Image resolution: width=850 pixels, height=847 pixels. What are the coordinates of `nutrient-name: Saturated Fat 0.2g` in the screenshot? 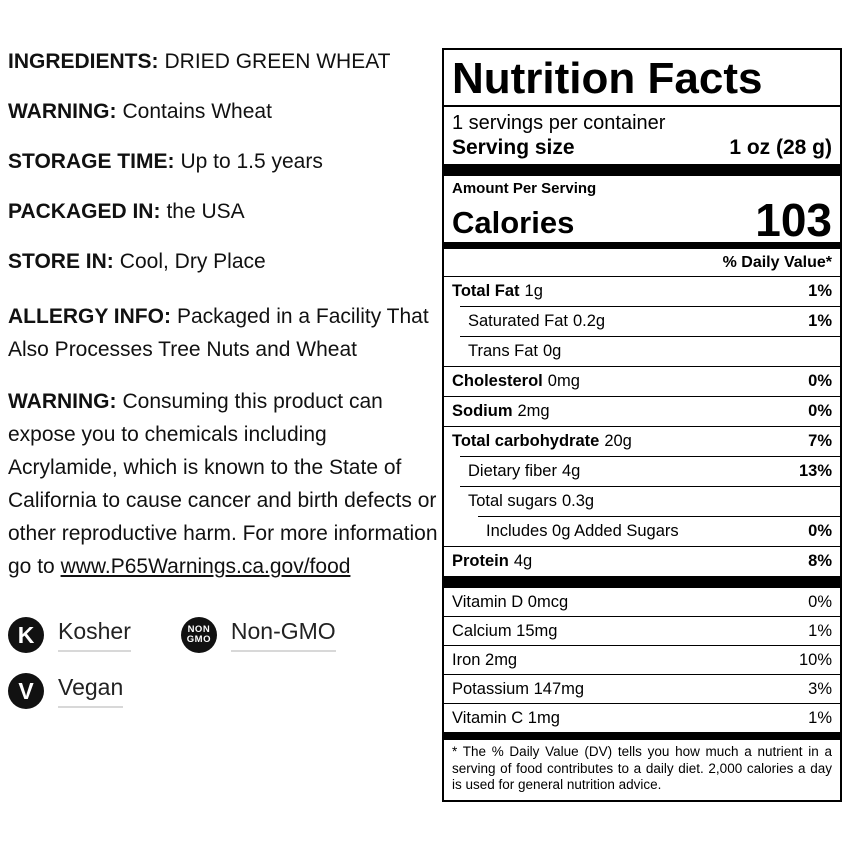 It's located at (537, 321).